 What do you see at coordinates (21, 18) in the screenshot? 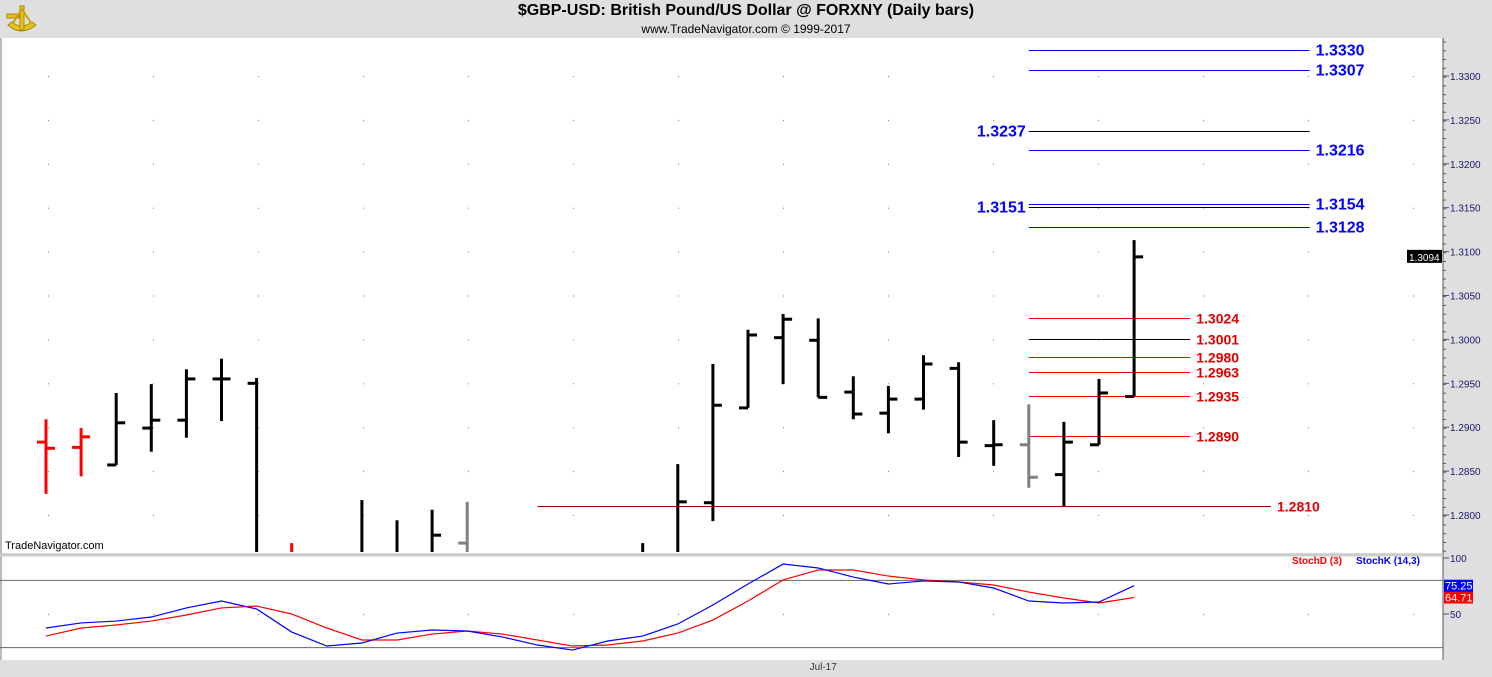
I see `sextant-logo-icon` at bounding box center [21, 18].